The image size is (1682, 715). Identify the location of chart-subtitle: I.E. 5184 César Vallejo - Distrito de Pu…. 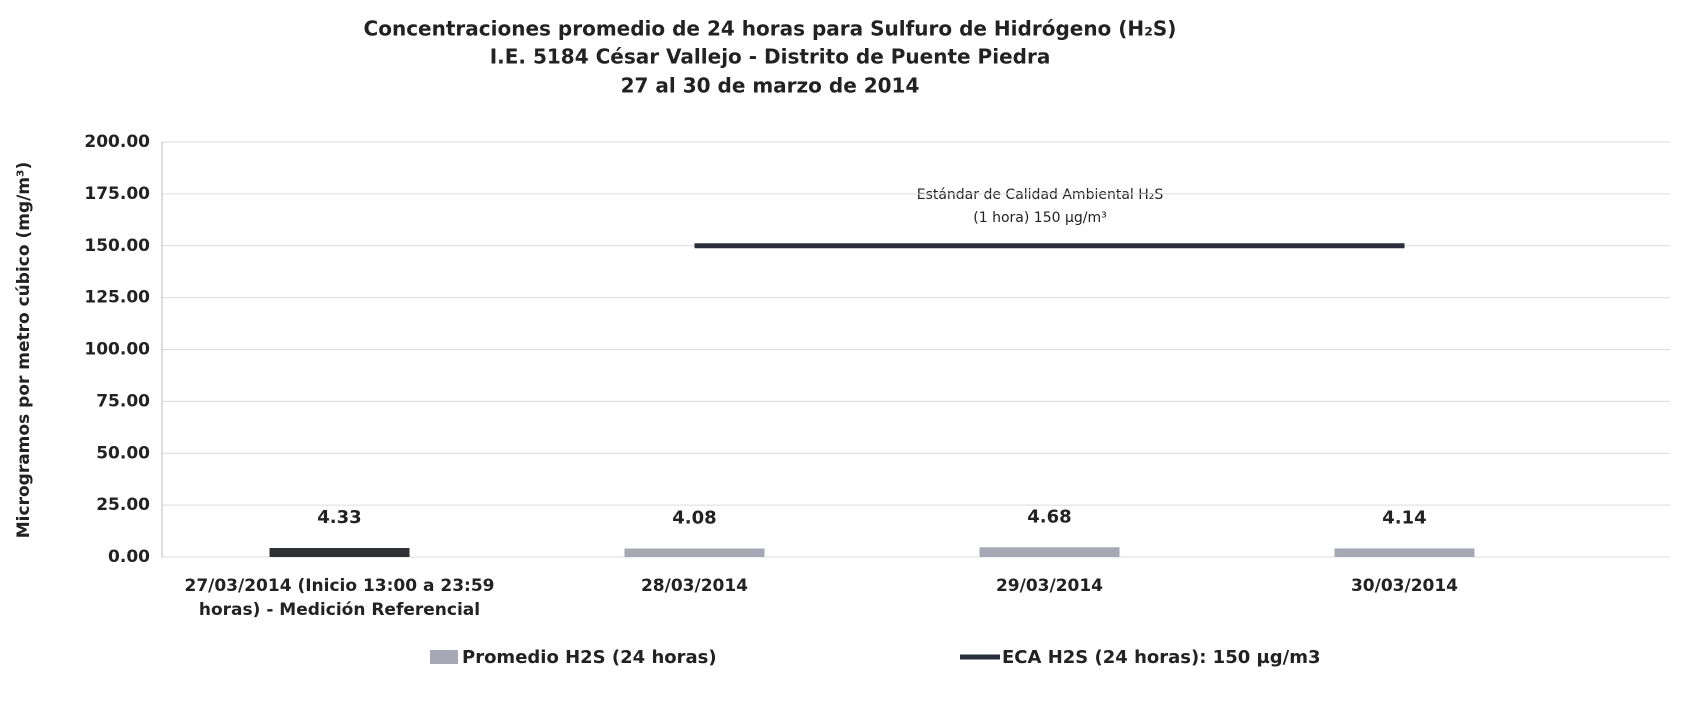
(770, 57).